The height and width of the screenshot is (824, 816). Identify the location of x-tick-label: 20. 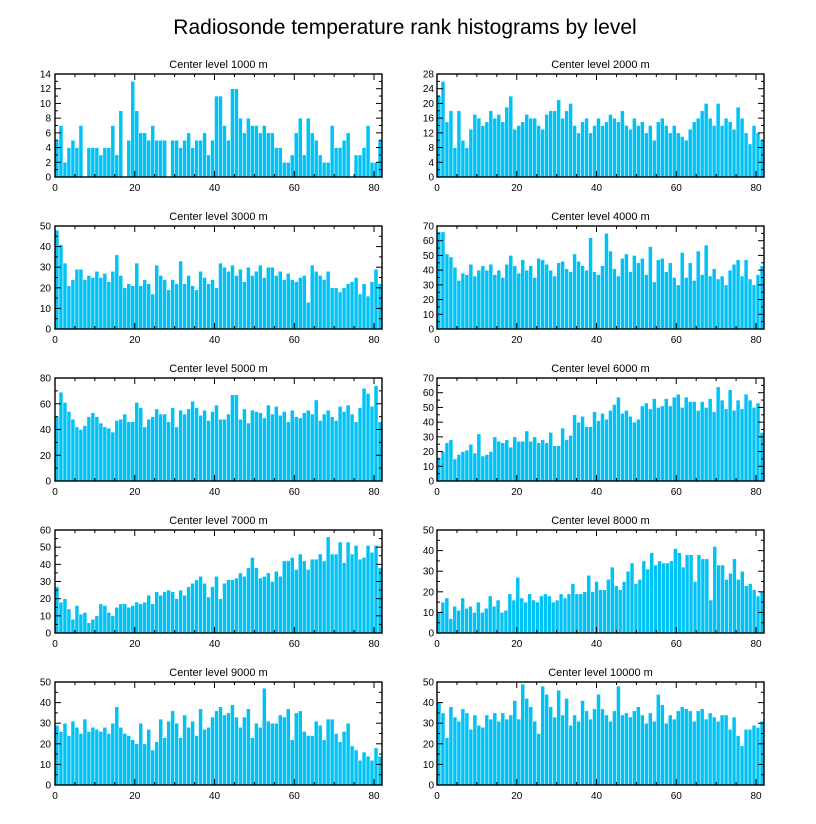
(517, 644).